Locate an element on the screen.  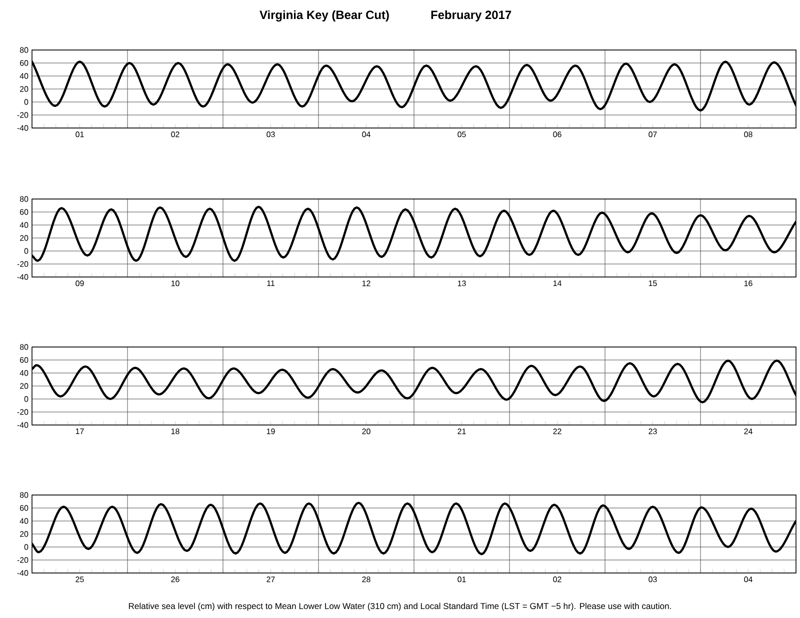
chart-title: Virginia Key (Bear Cut) is located at coordinates (324, 16).